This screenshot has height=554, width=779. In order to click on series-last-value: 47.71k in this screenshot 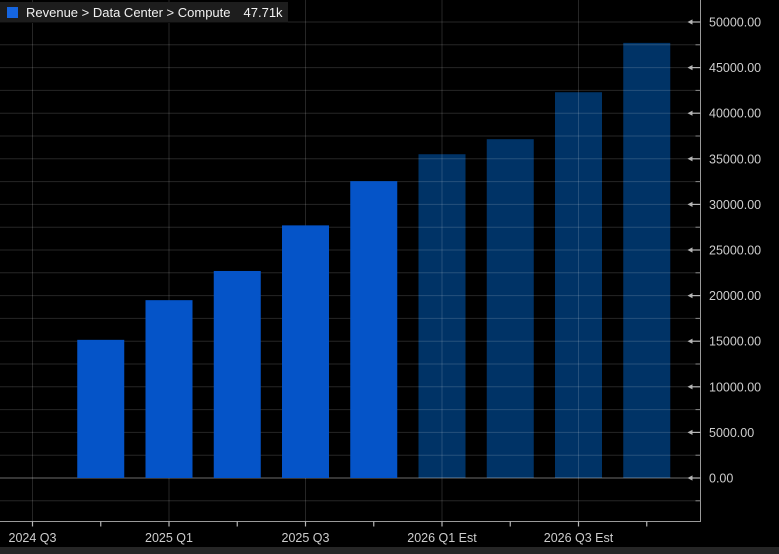, I will do `click(263, 12)`.